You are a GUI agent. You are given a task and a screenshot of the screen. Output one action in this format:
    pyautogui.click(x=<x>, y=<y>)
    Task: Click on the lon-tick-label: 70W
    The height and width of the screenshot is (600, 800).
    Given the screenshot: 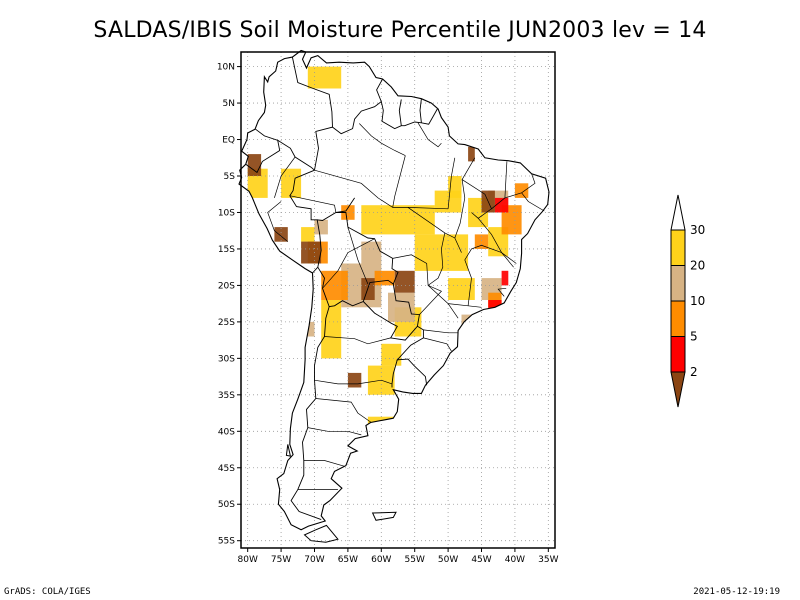 What is the action you would take?
    pyautogui.click(x=314, y=560)
    